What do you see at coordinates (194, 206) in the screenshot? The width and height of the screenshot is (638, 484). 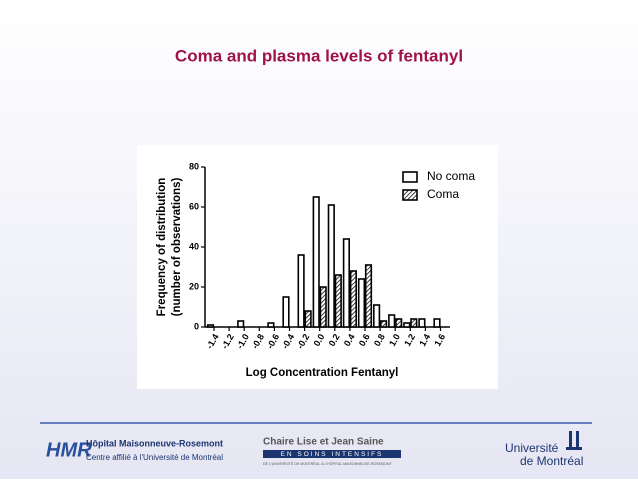 I see `y-tick-label: 60` at bounding box center [194, 206].